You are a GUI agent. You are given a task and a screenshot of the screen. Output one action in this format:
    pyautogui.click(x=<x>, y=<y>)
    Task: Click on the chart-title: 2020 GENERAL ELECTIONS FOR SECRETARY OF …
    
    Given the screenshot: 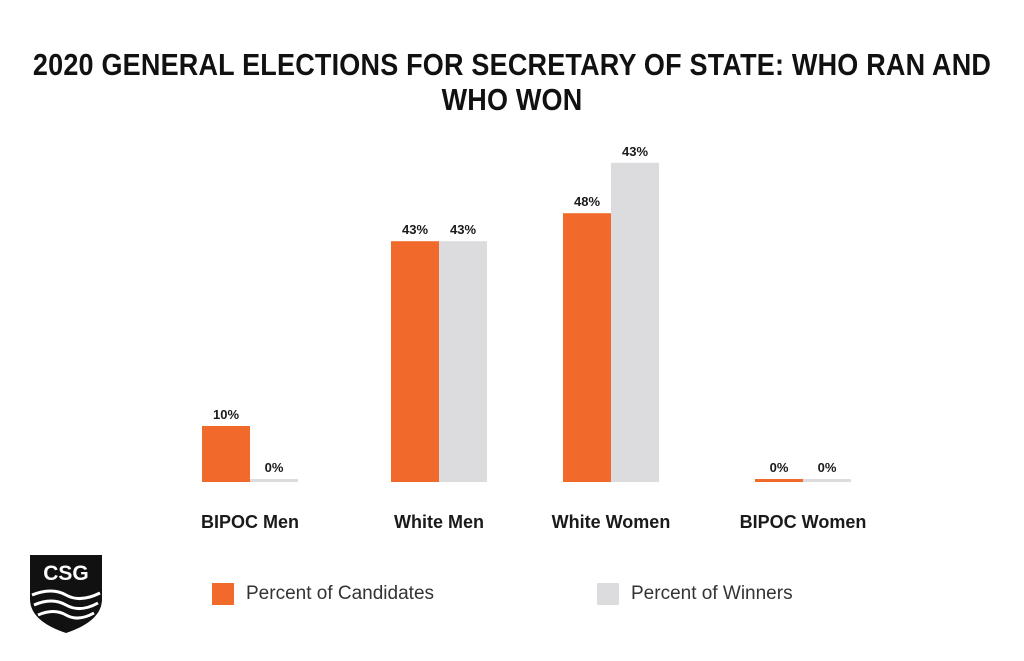 What is the action you would take?
    pyautogui.click(x=512, y=82)
    